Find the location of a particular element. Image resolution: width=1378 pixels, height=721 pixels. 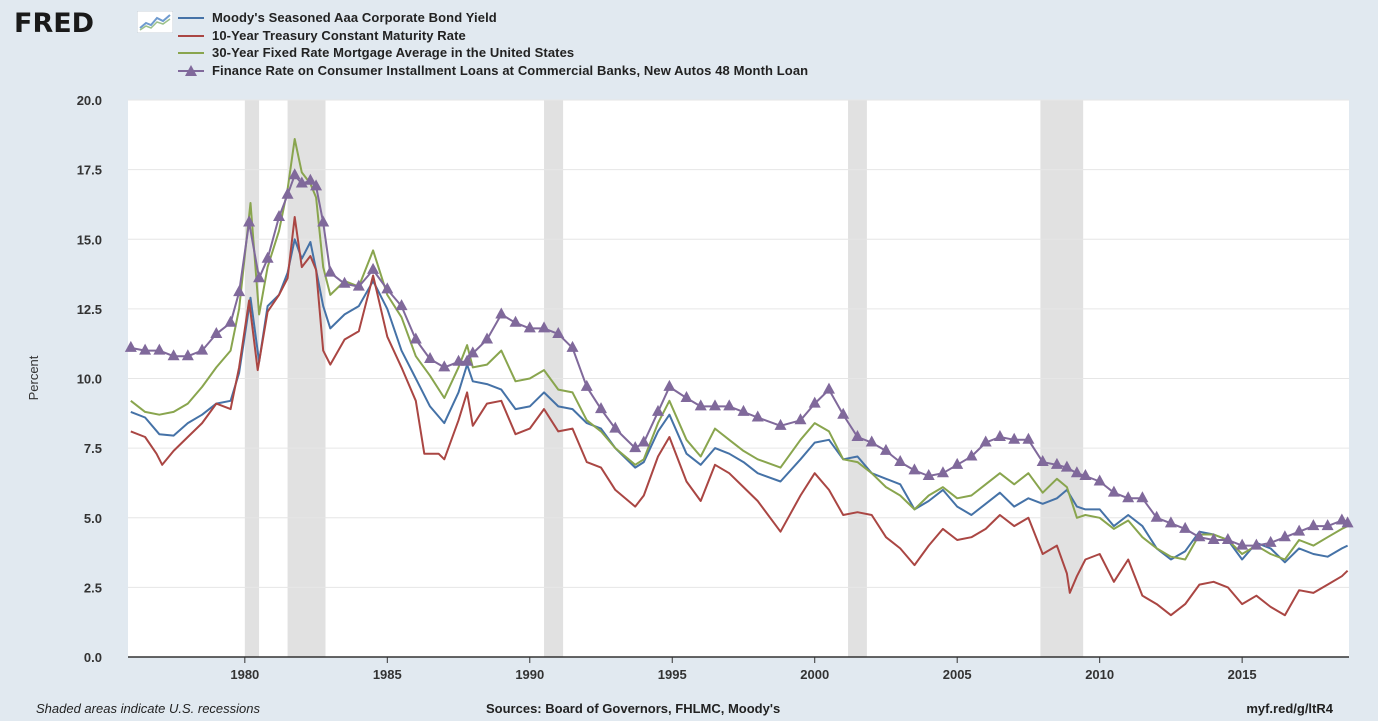

legend-triangle-marker-icon is located at coordinates (191, 71).